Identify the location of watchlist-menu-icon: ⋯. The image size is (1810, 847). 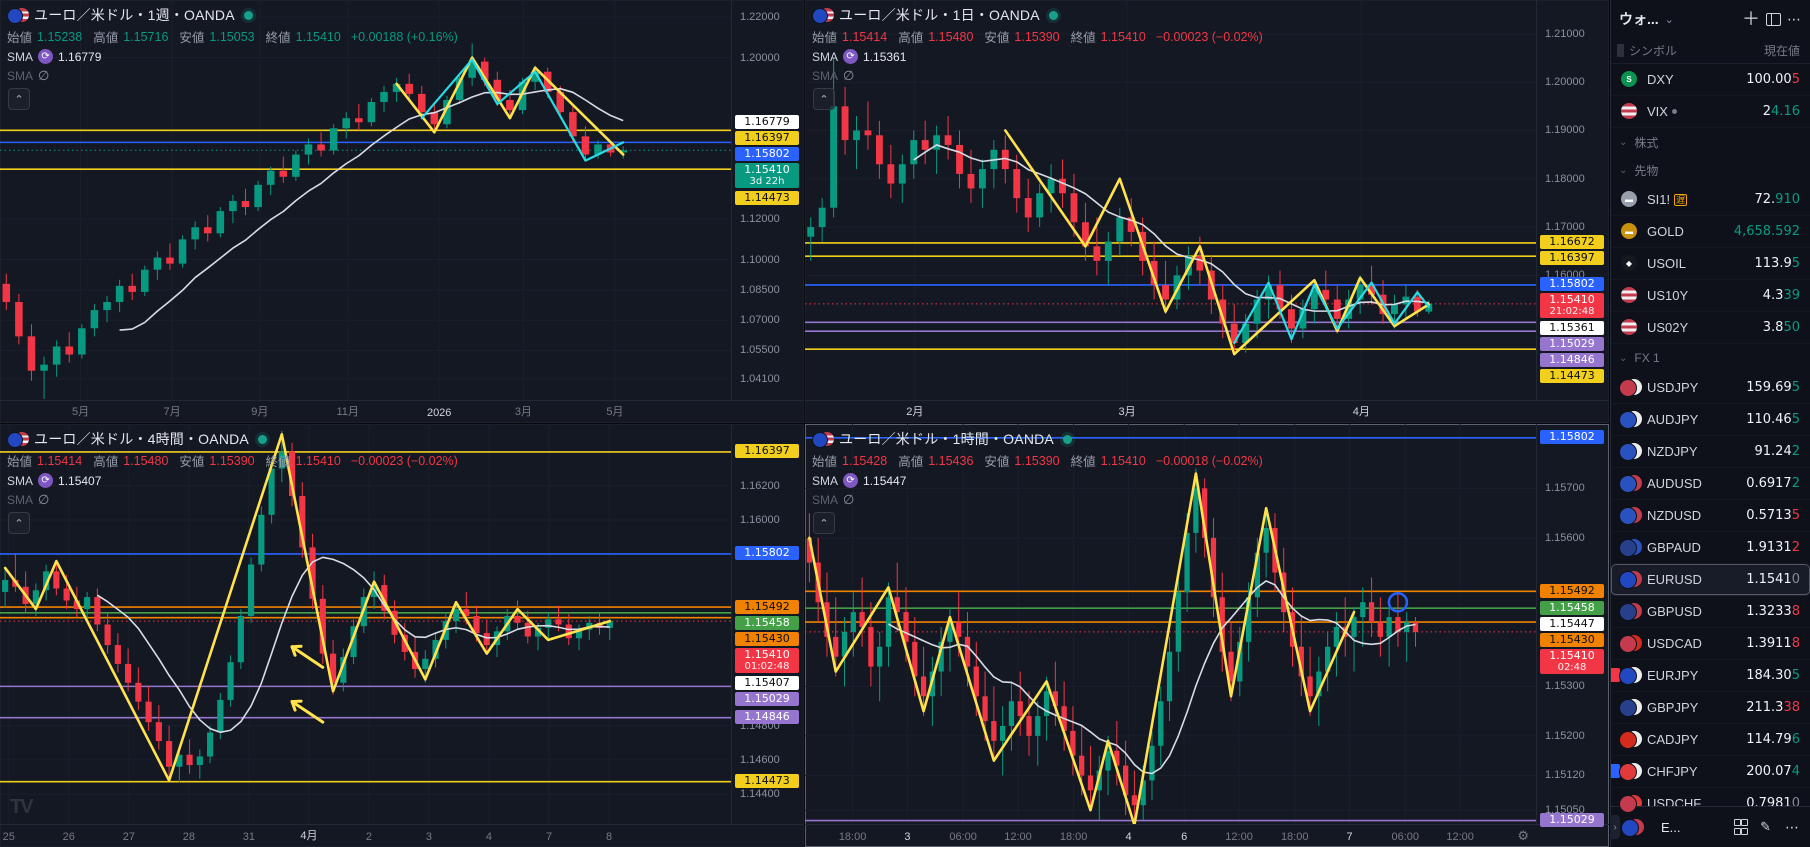
(1794, 18).